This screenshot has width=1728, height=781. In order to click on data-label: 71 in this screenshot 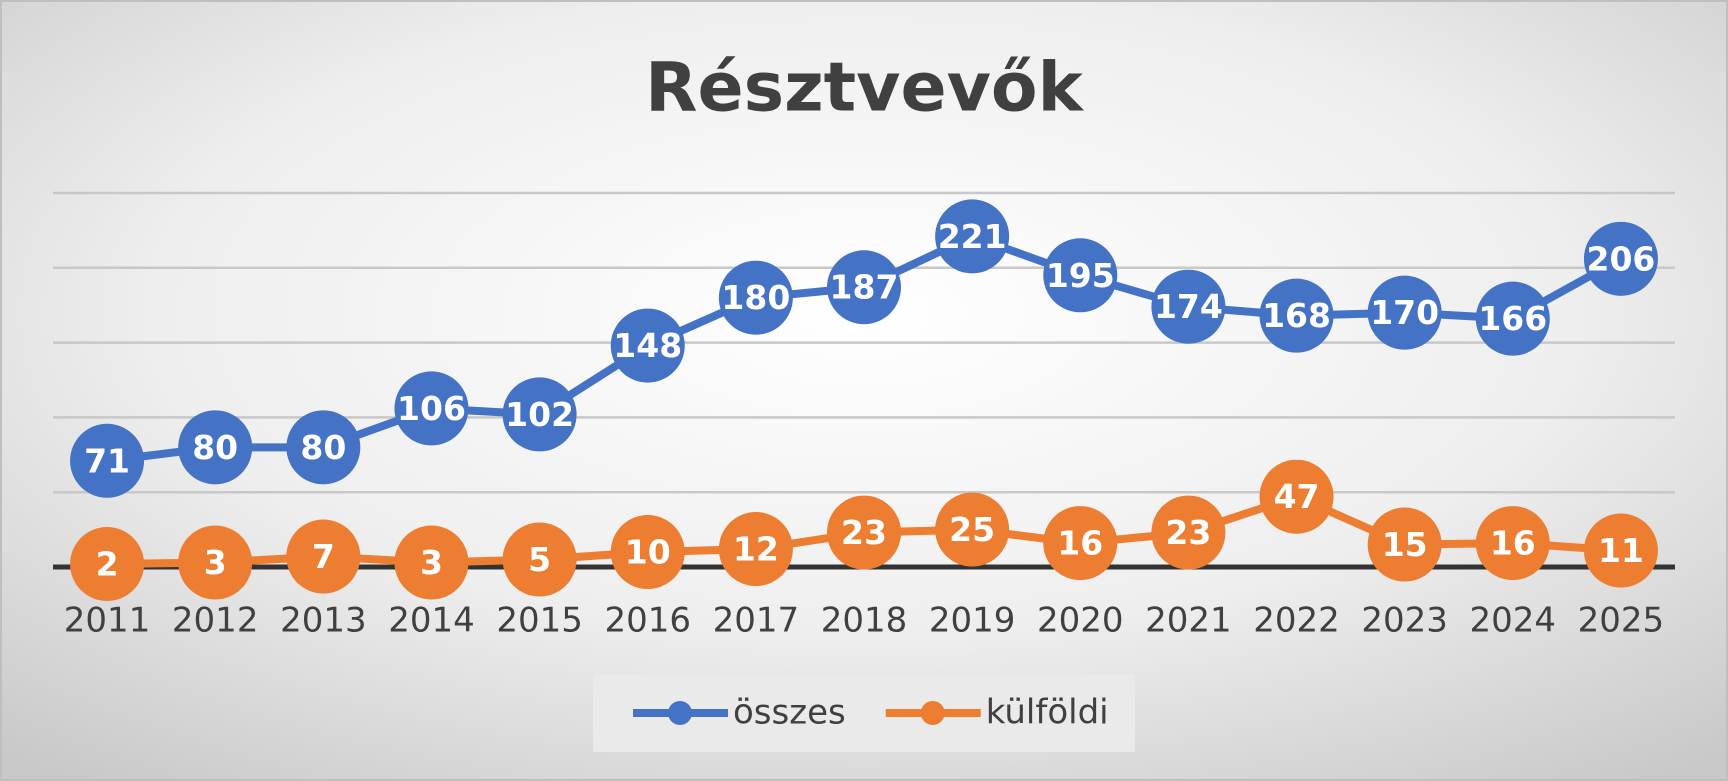, I will do `click(107, 460)`.